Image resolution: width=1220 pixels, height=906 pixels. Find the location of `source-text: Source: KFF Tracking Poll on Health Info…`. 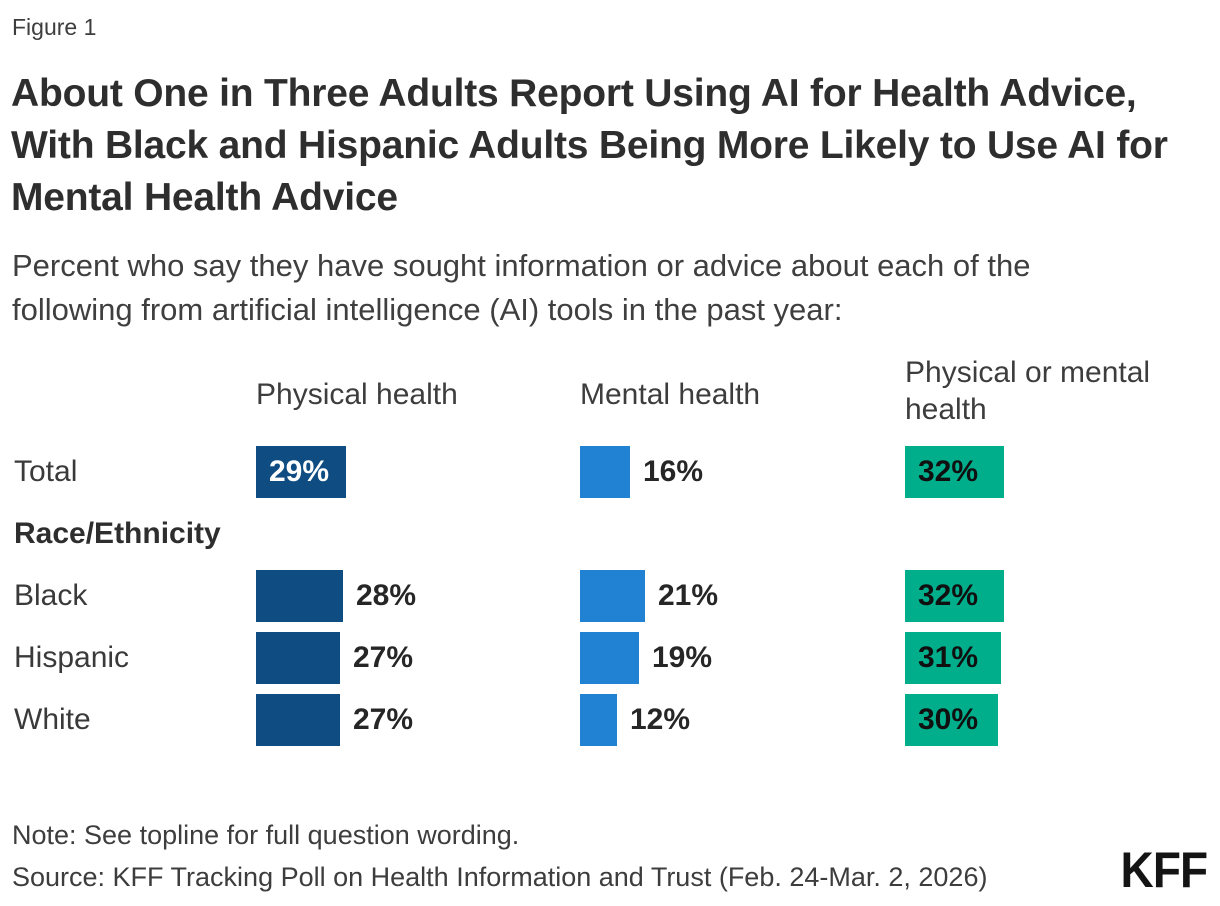

source-text: Source: KFF Tracking Poll on Health Info… is located at coordinates (500, 877).